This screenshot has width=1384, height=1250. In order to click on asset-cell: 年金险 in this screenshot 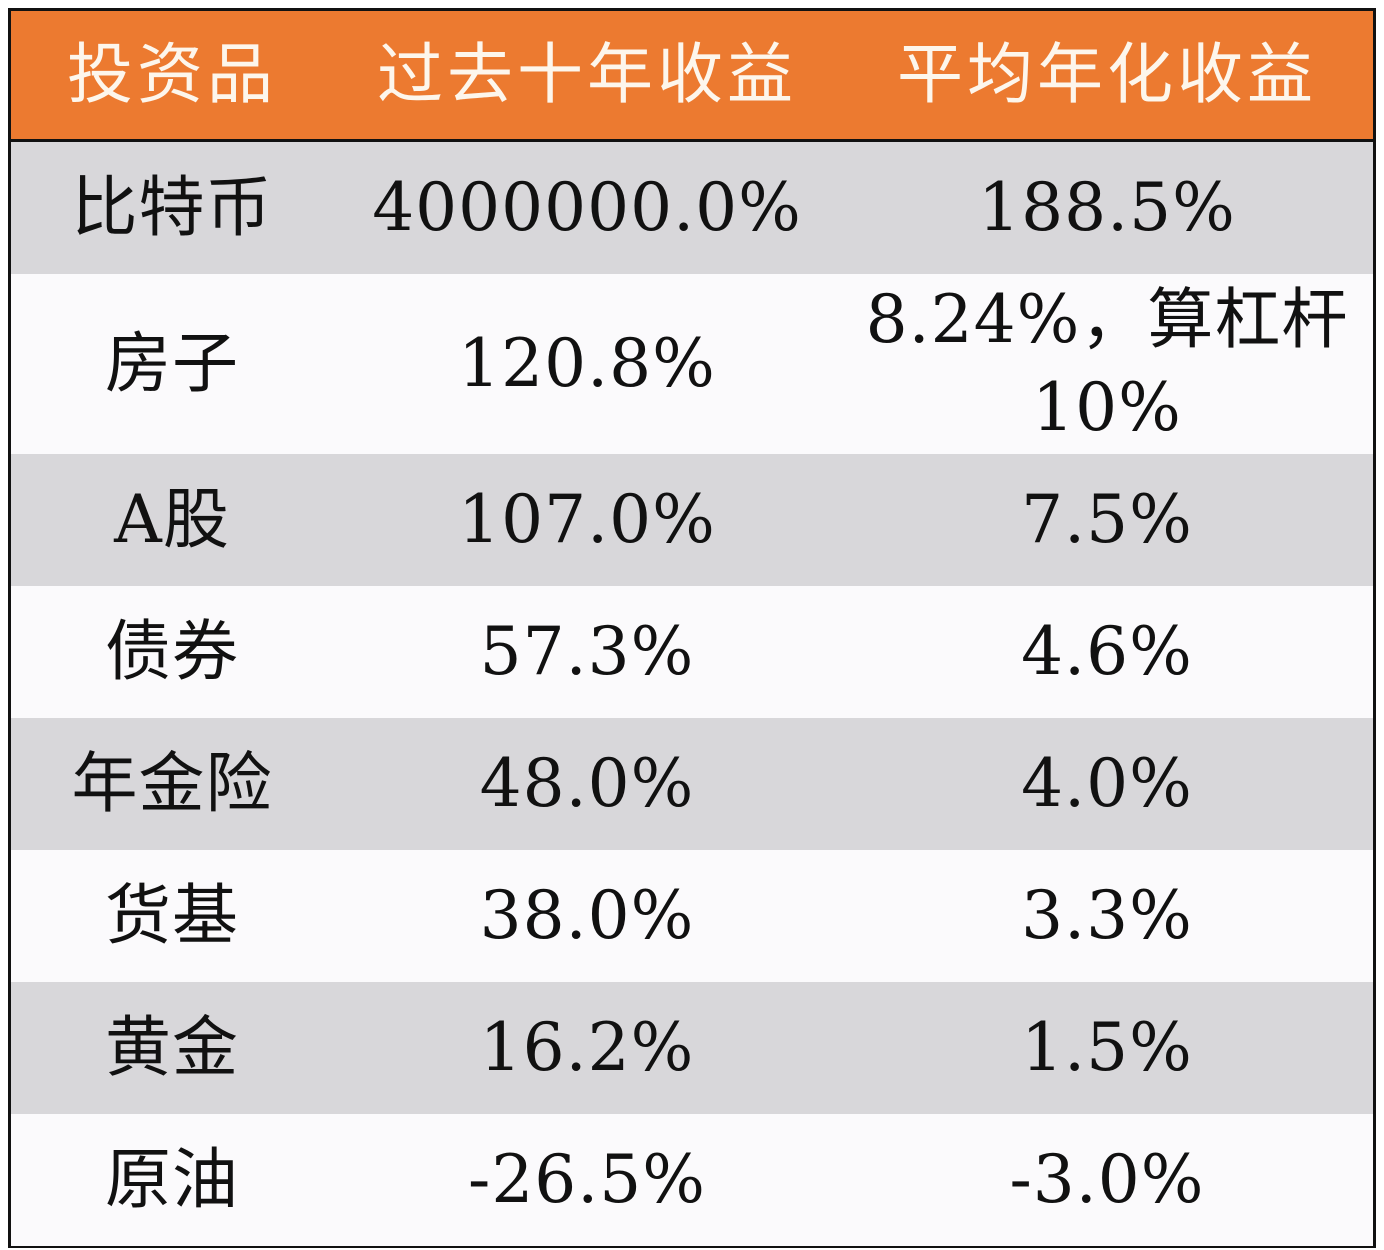, I will do `click(172, 783)`.